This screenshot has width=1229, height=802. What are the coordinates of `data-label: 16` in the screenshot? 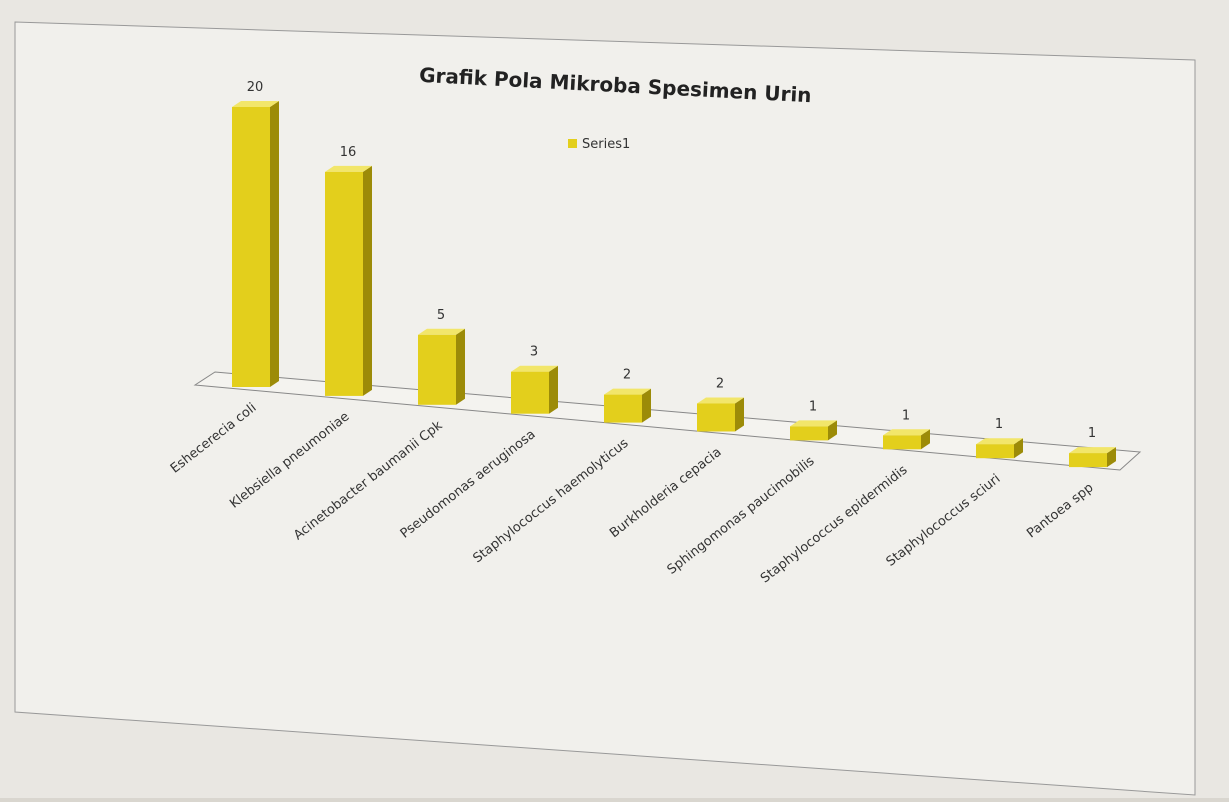 It's located at (348, 152).